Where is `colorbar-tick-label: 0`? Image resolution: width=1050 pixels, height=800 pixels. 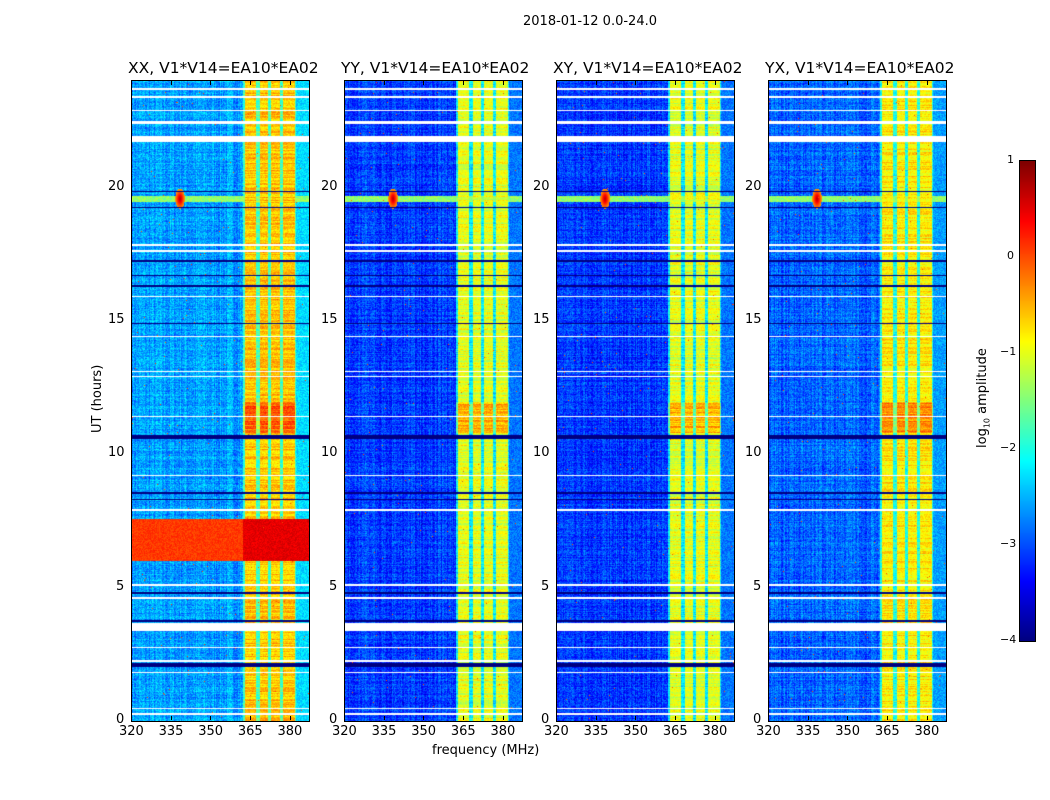
colorbar-tick-label: 0 is located at coordinates (1010, 255).